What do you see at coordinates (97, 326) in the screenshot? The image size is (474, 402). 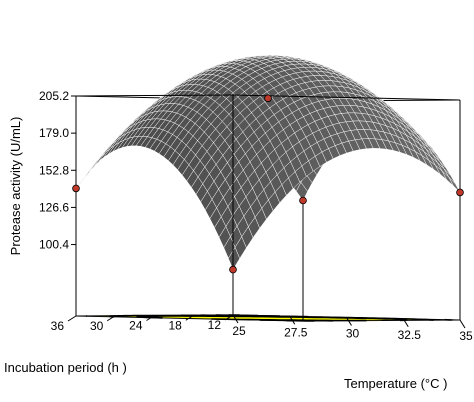 I see `y-tick-label: 30` at bounding box center [97, 326].